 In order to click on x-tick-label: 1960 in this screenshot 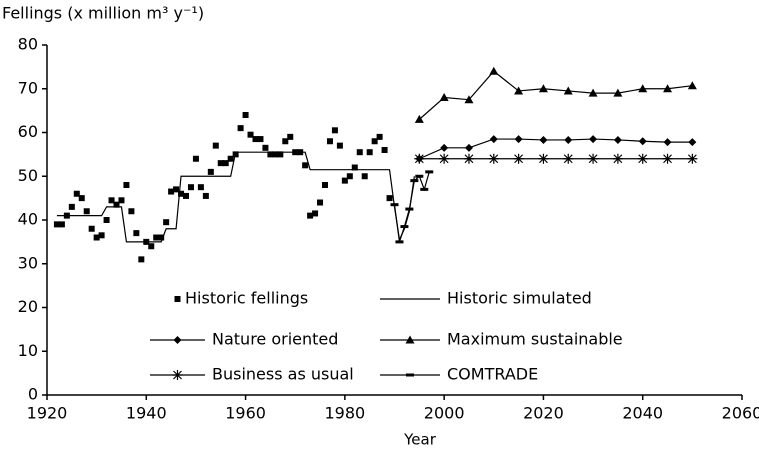, I will do `click(245, 413)`.